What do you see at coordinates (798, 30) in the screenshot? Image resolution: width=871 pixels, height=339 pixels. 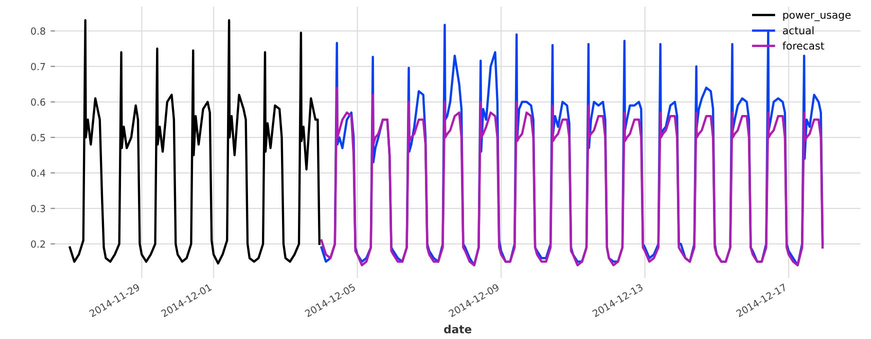 I see `legend-label: actual` at bounding box center [798, 30].